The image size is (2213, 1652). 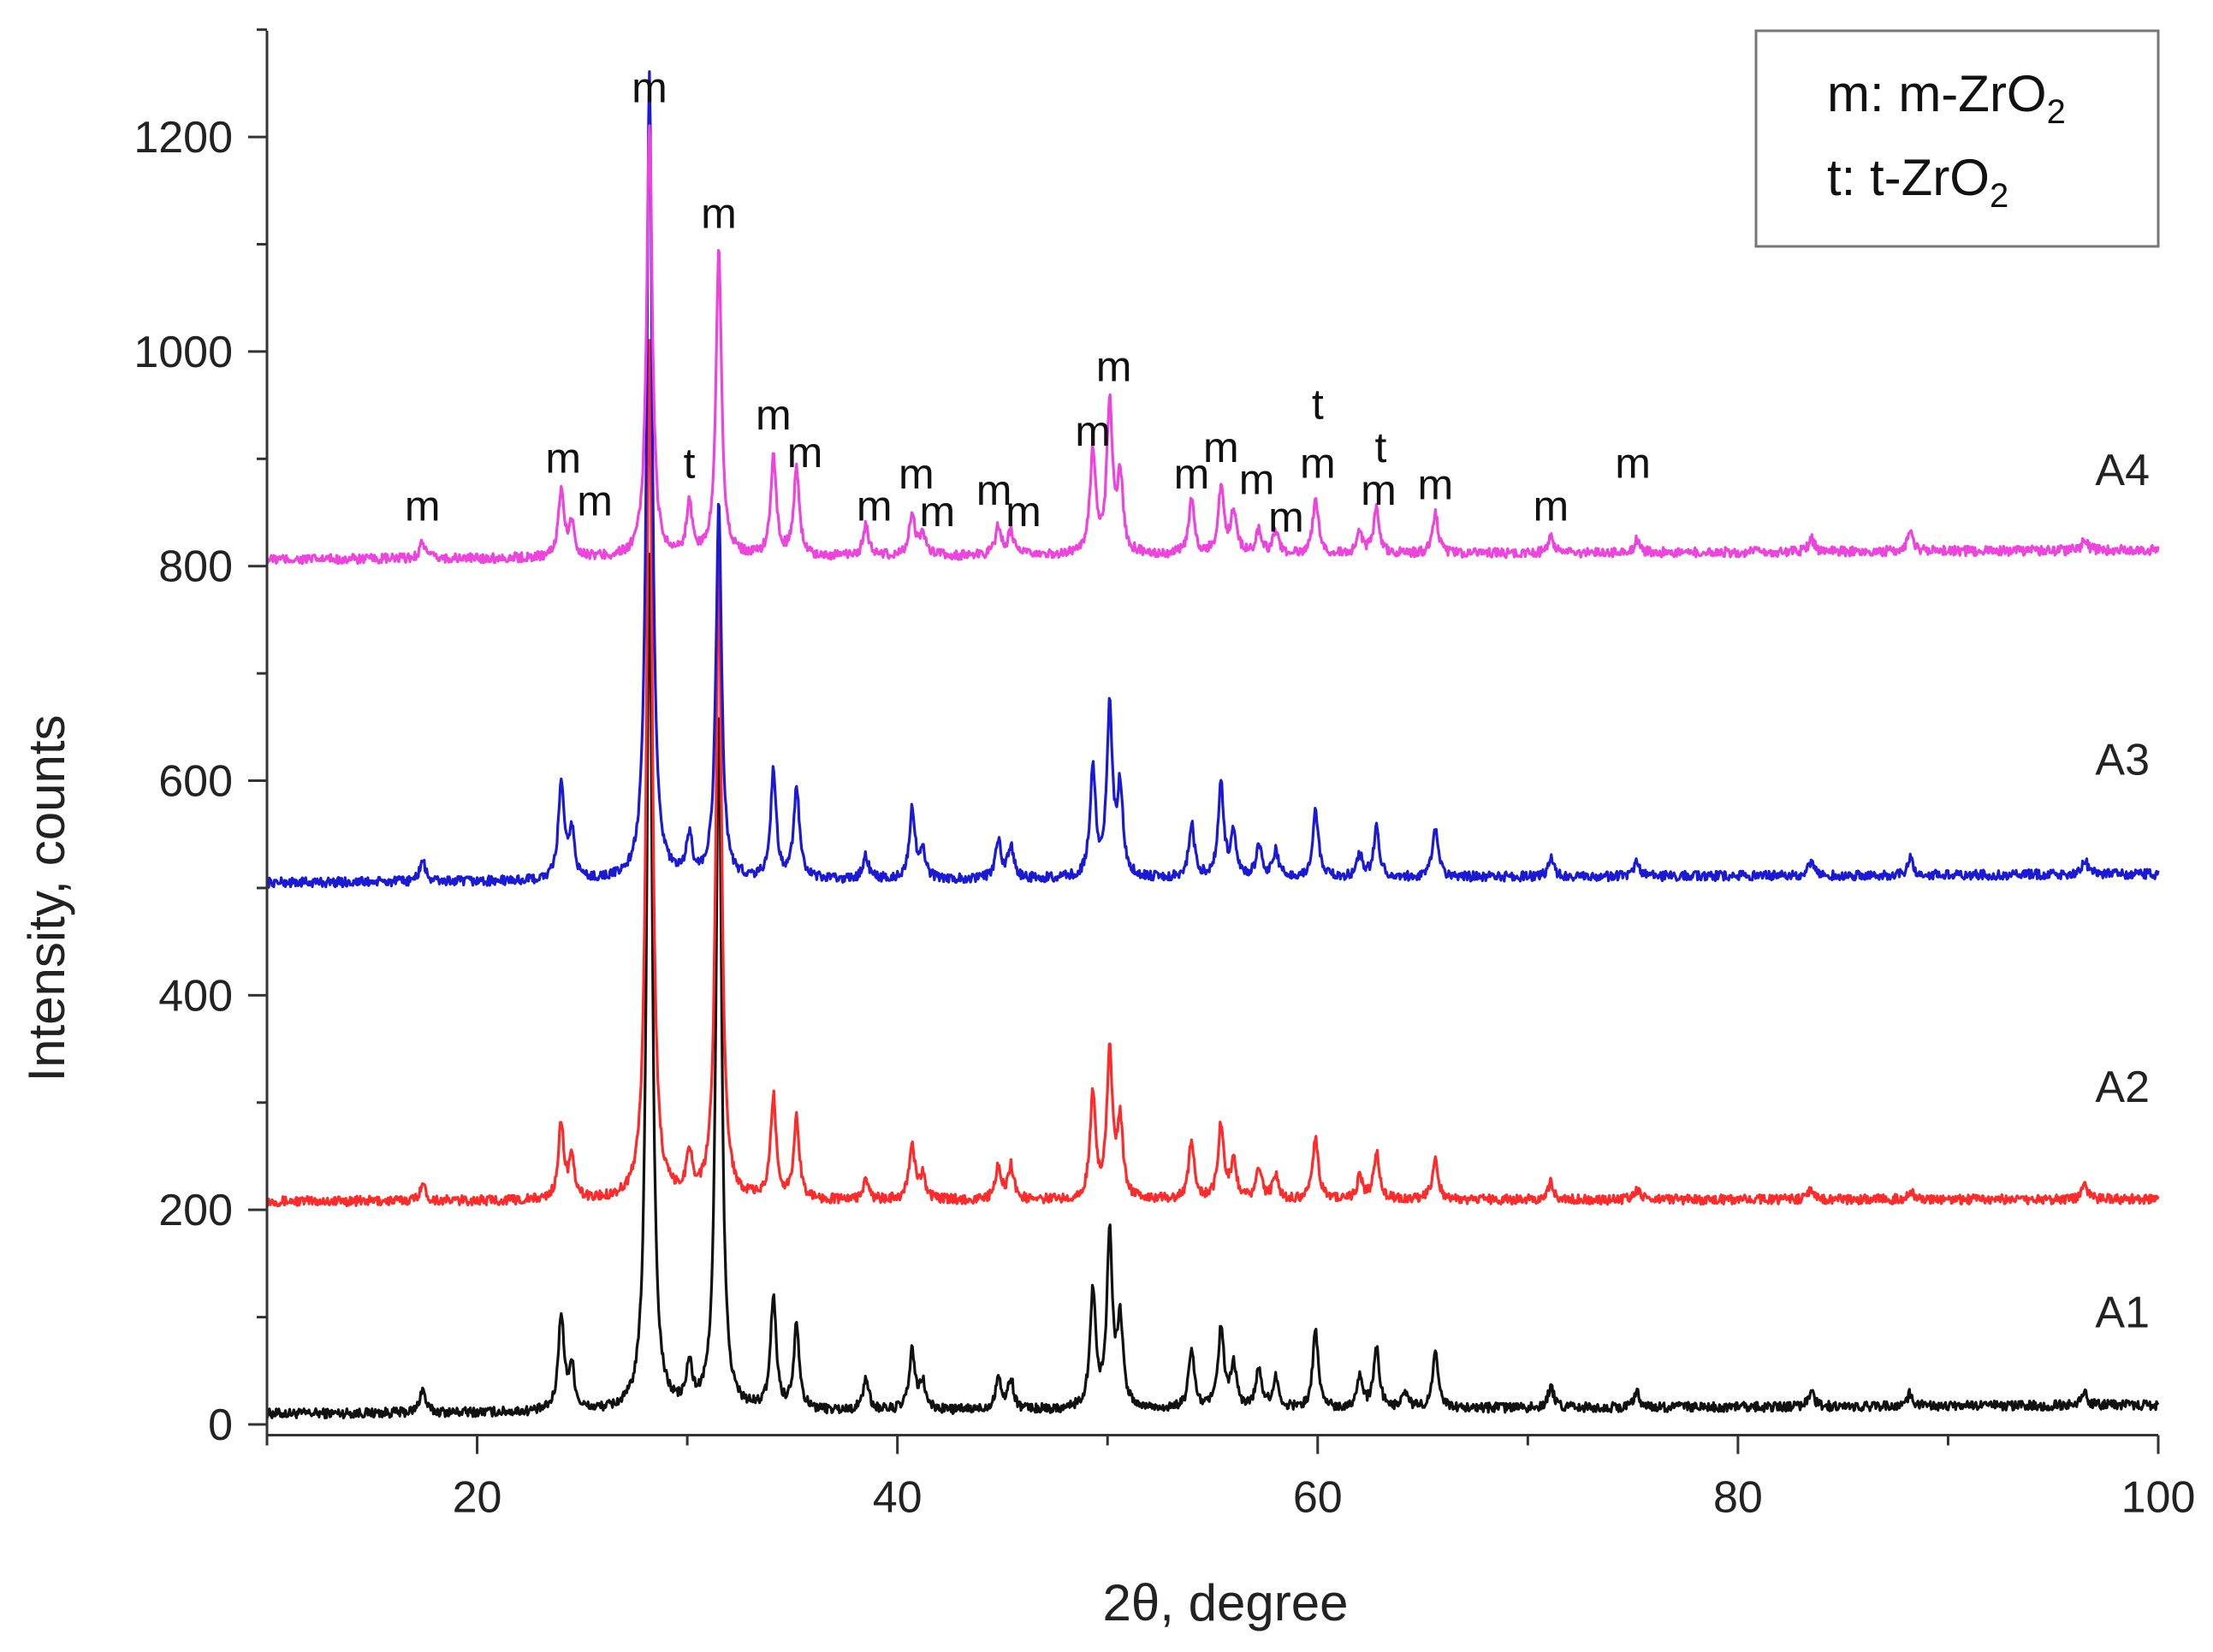 What do you see at coordinates (2123, 1087) in the screenshot?
I see `series-label-a2: A2` at bounding box center [2123, 1087].